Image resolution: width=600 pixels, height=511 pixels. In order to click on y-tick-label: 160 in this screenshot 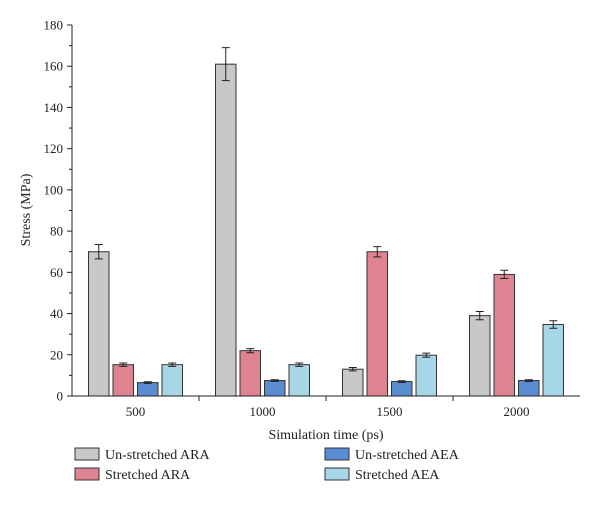, I will do `click(54, 66)`.